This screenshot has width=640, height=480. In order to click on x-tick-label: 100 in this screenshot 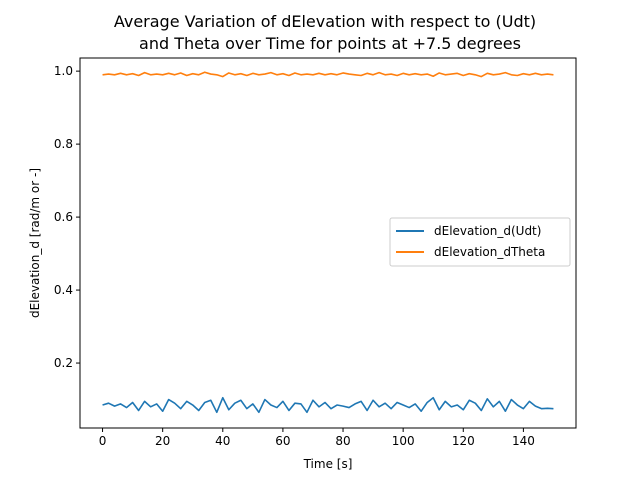, I will do `click(403, 441)`.